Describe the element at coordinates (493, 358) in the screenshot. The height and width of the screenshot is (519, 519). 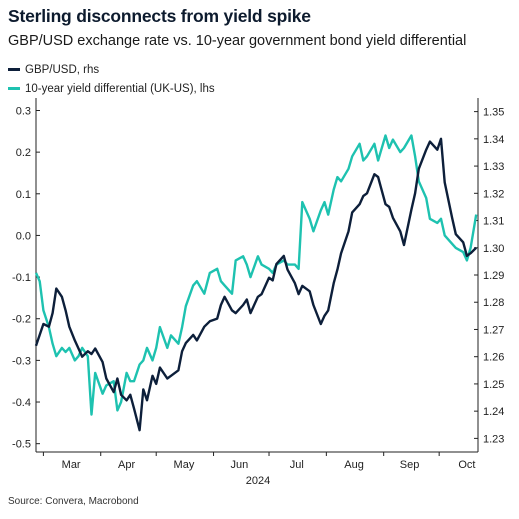
I see `right-tick-label: 1.26` at that location.